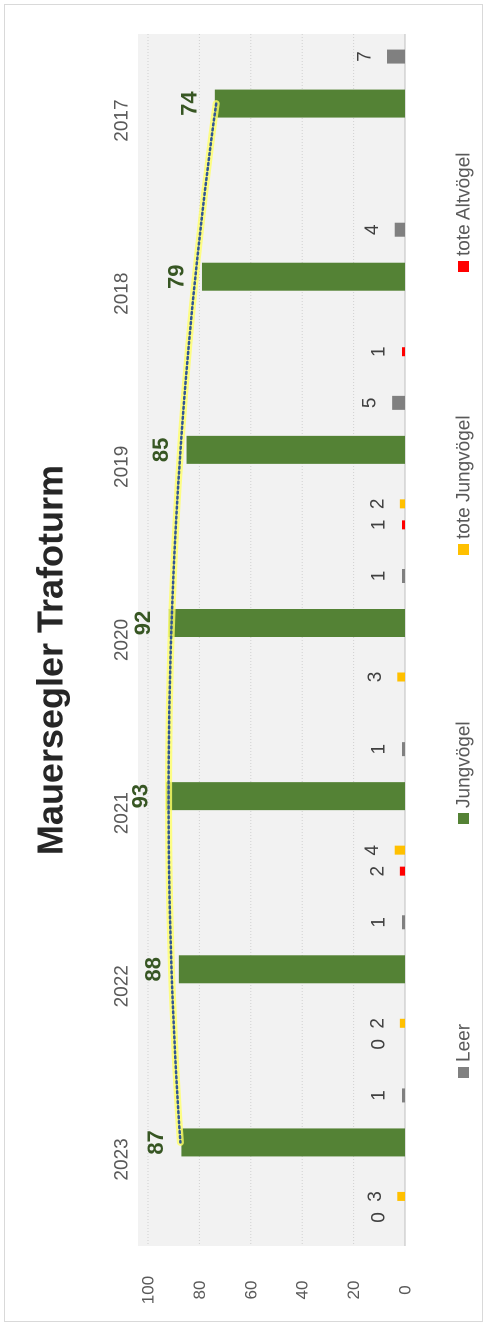 The image size is (489, 1330). Describe the element at coordinates (122, 986) in the screenshot. I see `category-label: 2022` at that location.